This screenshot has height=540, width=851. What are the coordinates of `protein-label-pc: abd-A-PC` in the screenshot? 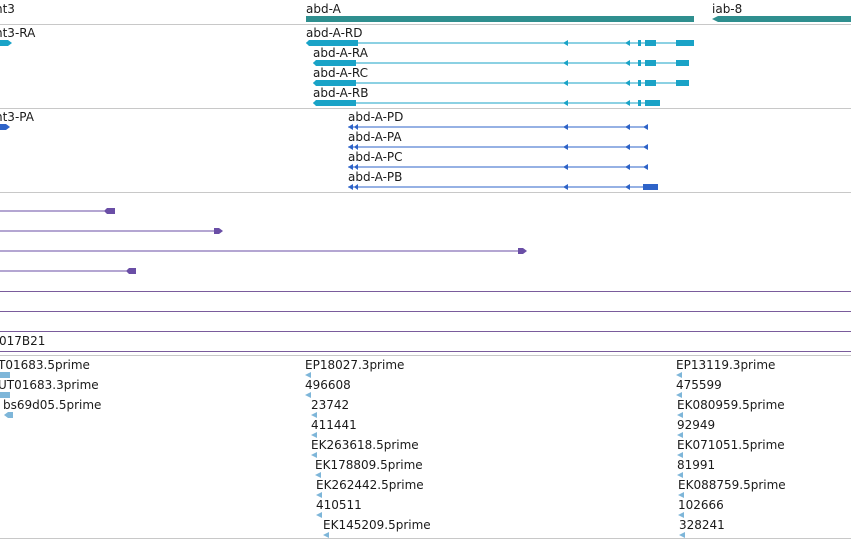 It's located at (375, 157).